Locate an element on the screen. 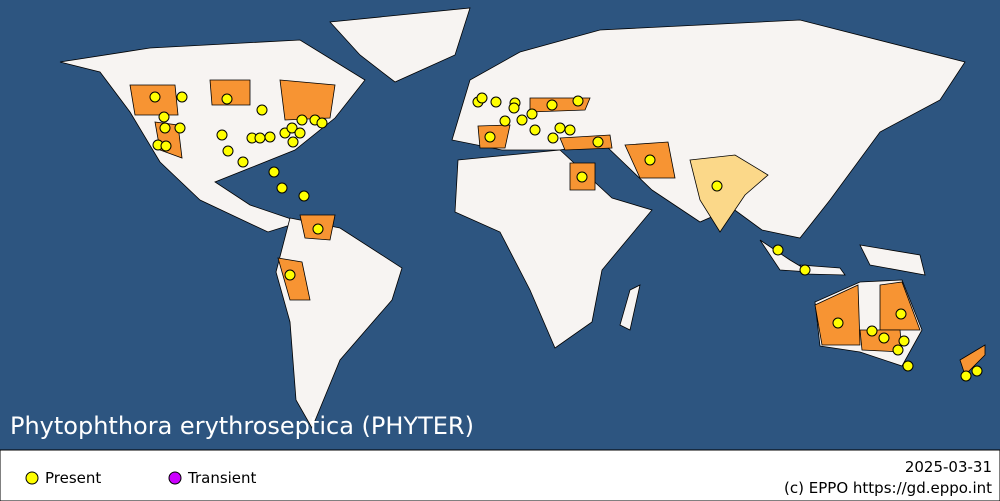 The height and width of the screenshot is (501, 1000). legend-bar is located at coordinates (500, 475).